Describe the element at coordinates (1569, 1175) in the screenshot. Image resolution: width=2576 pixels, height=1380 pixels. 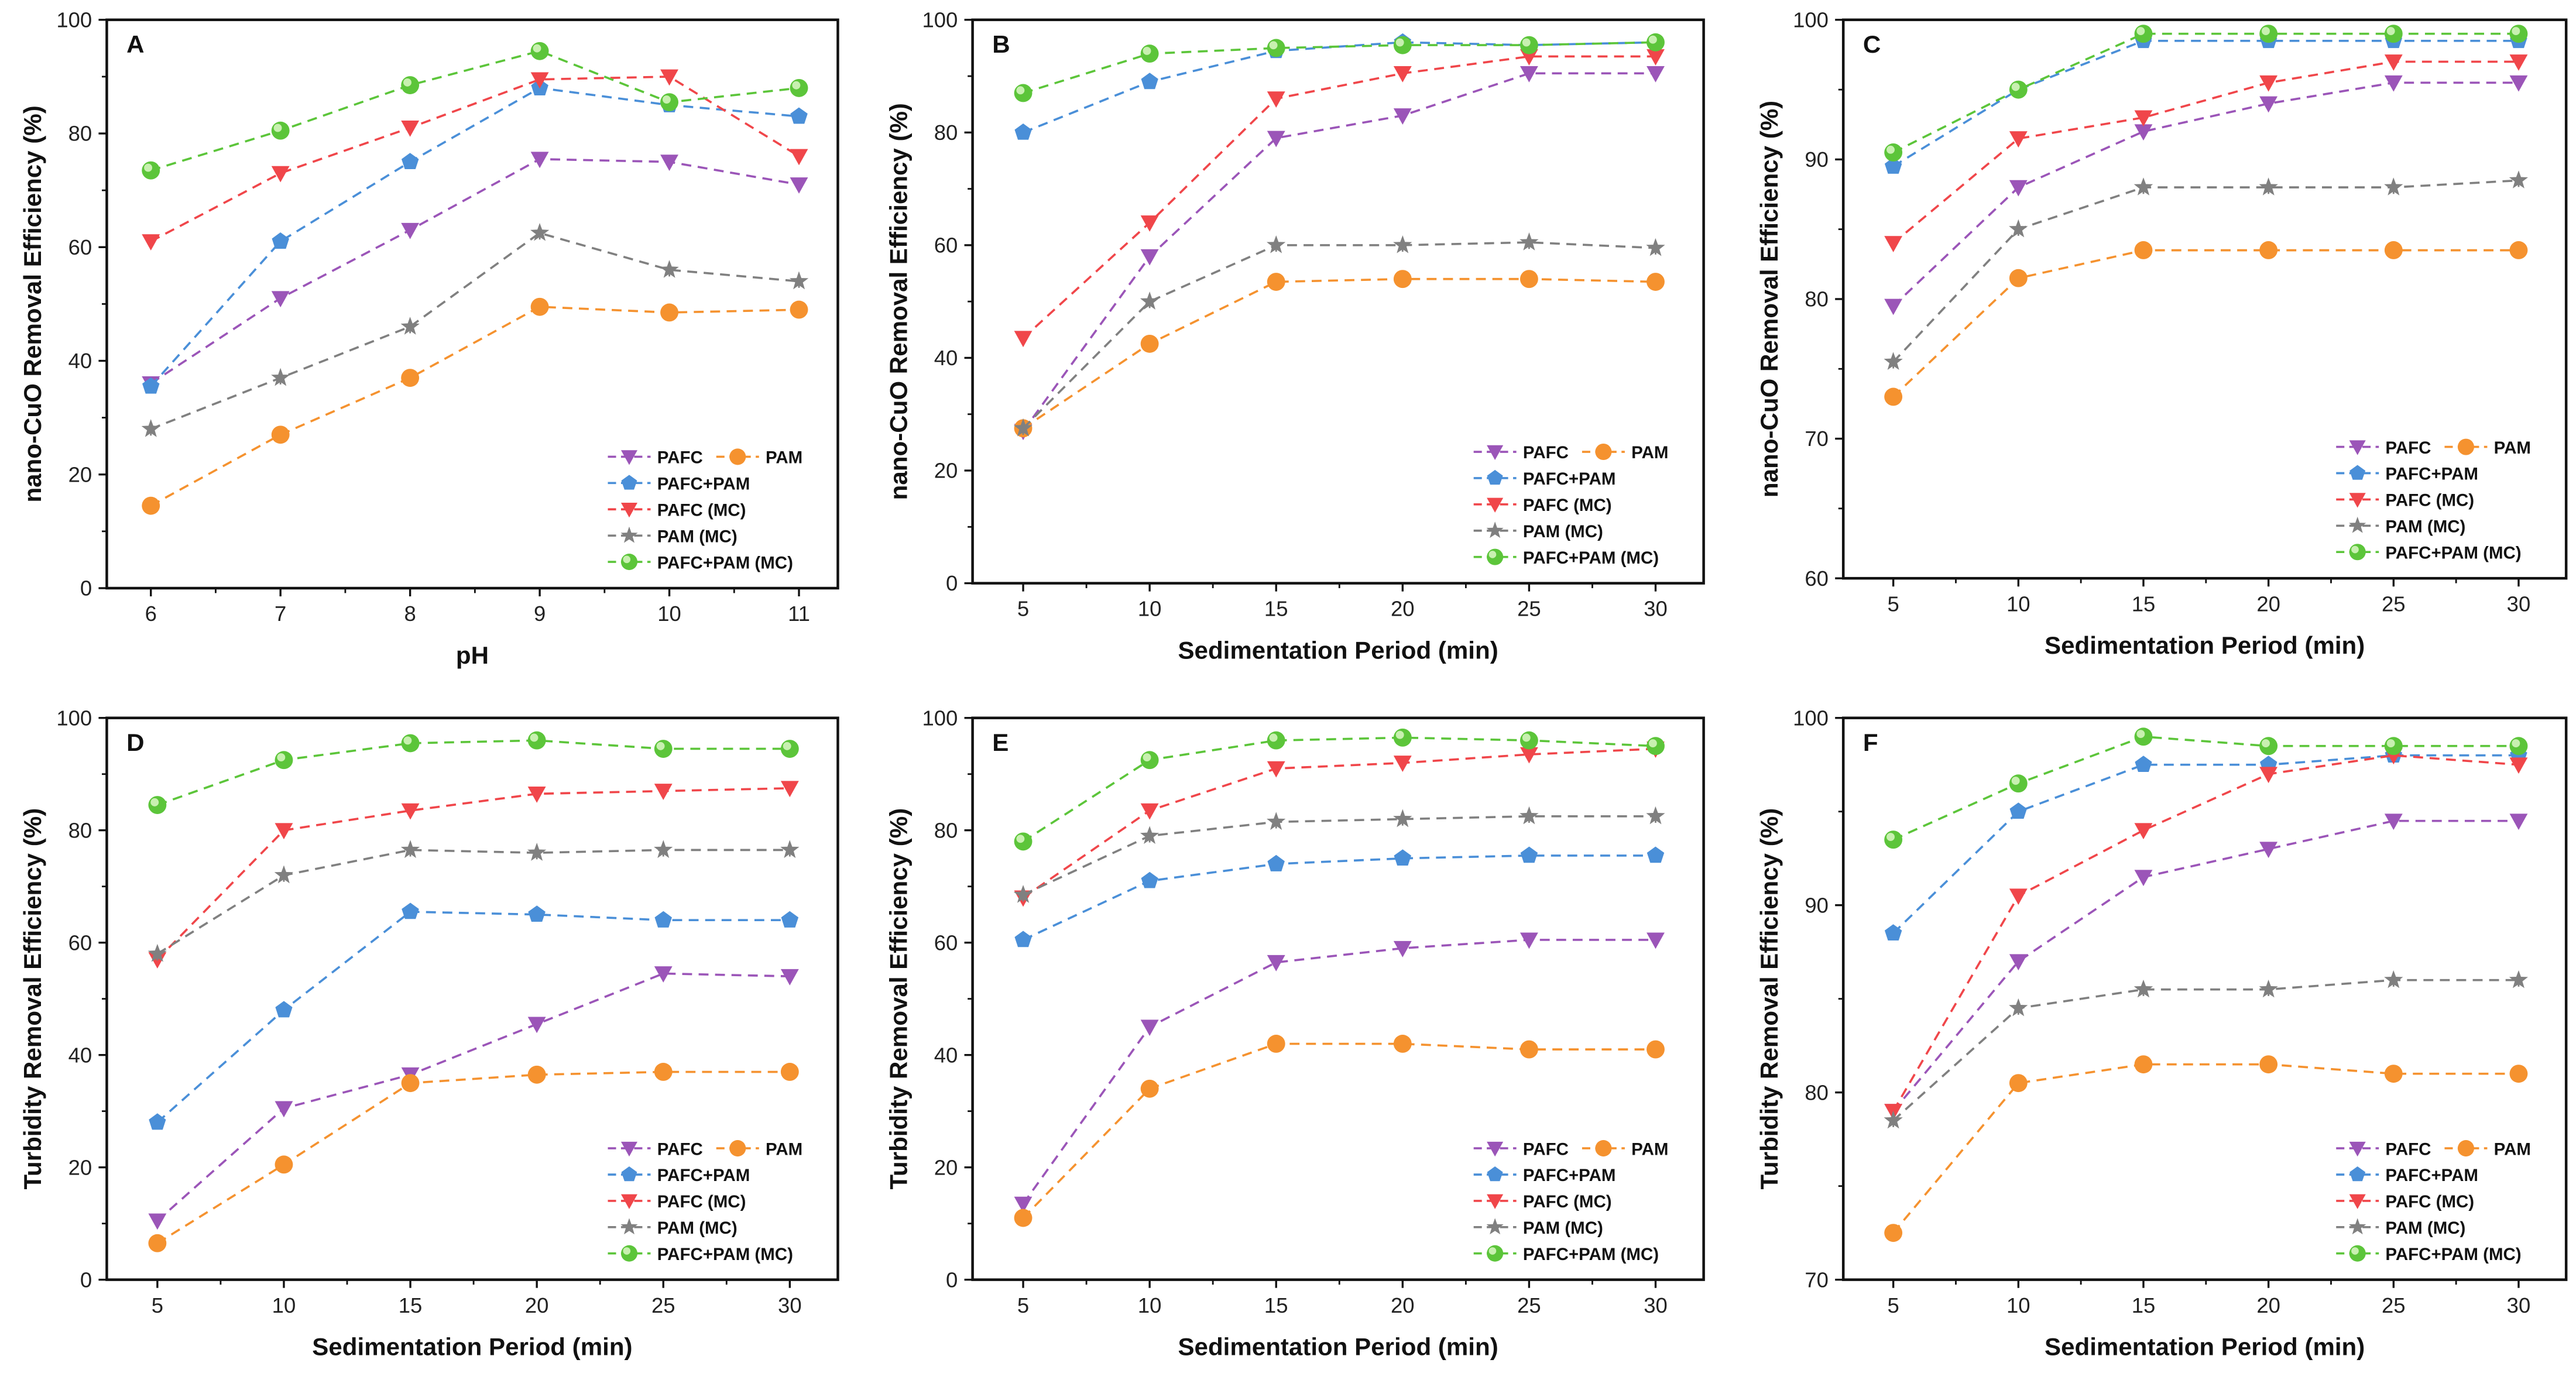
I see `legend-label: PAFC+PAM` at that location.